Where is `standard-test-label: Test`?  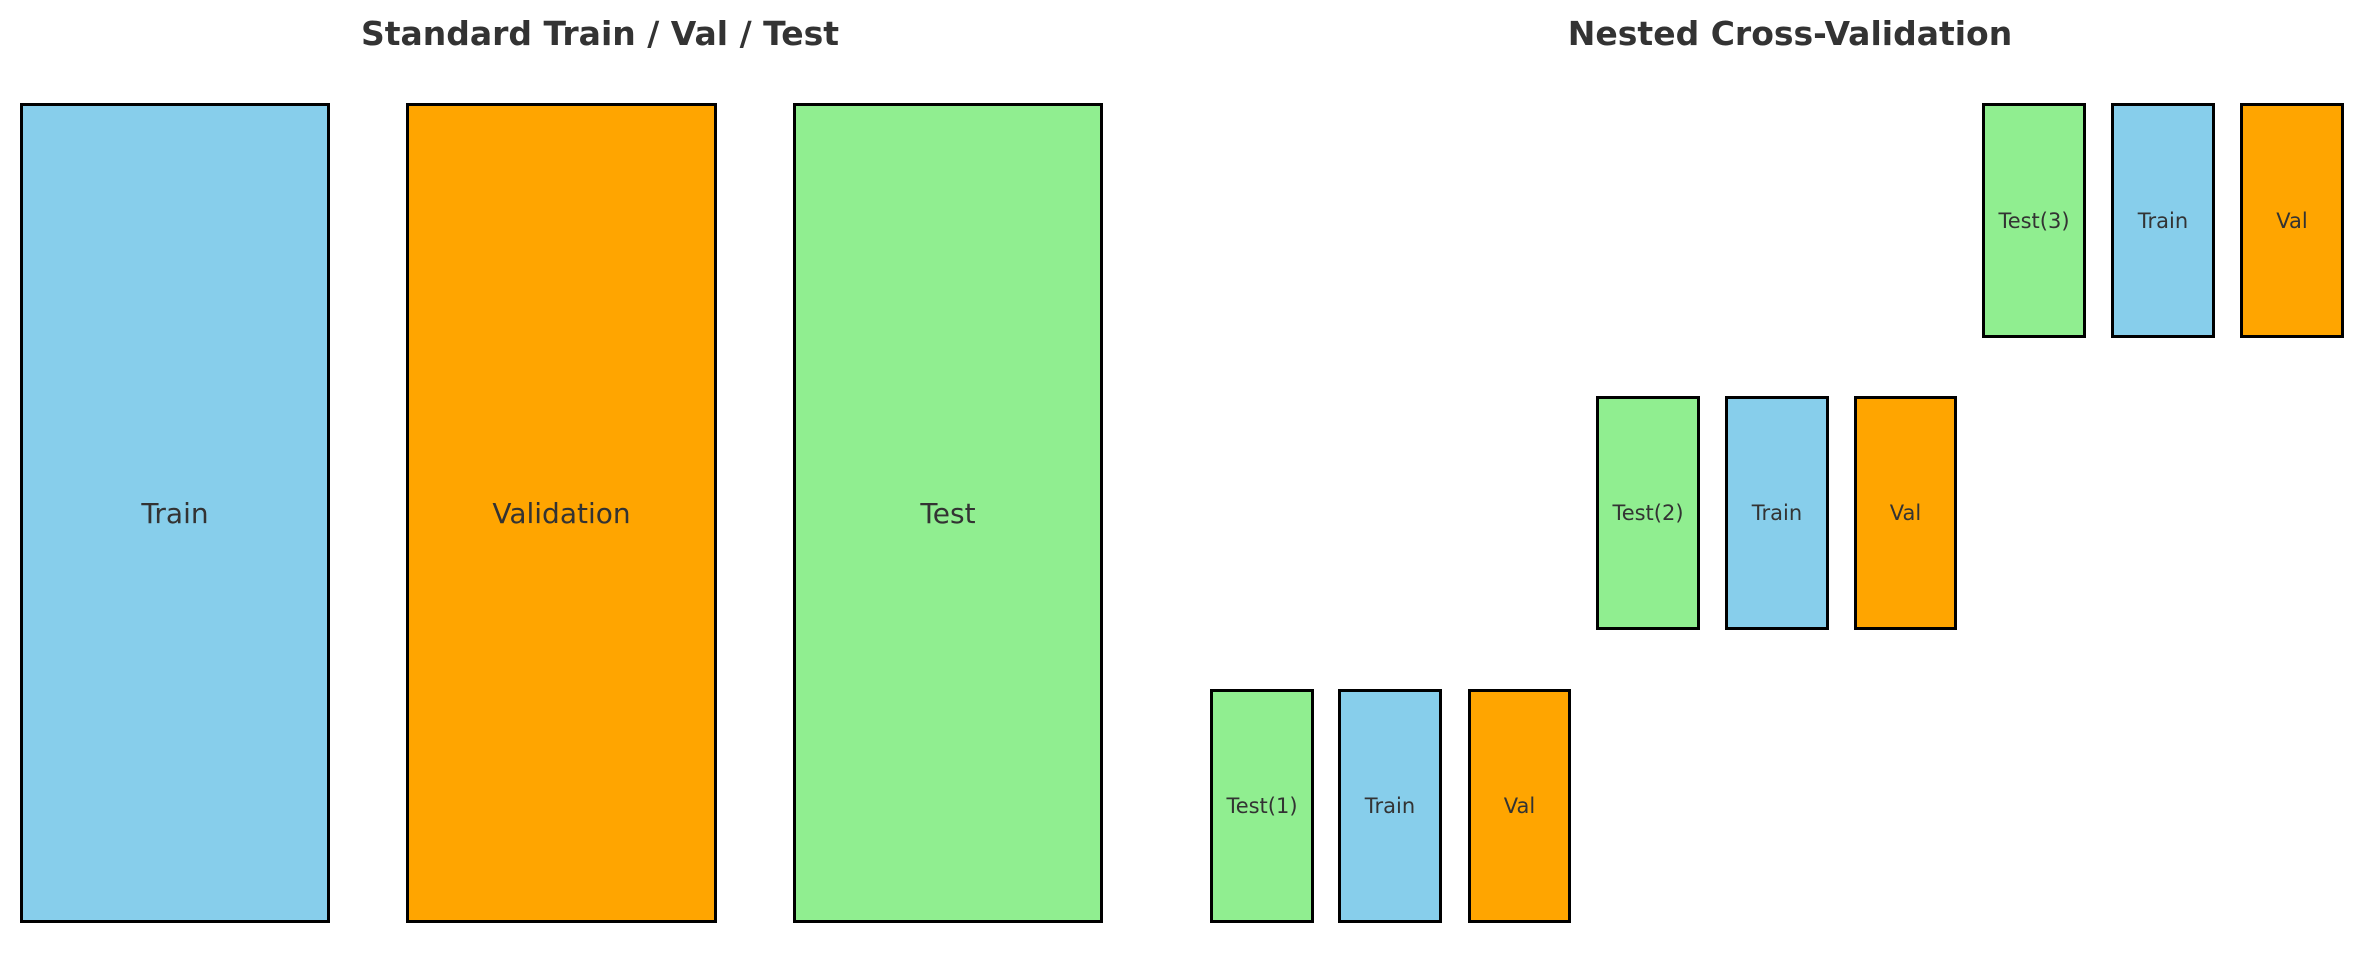 standard-test-label: Test is located at coordinates (948, 513).